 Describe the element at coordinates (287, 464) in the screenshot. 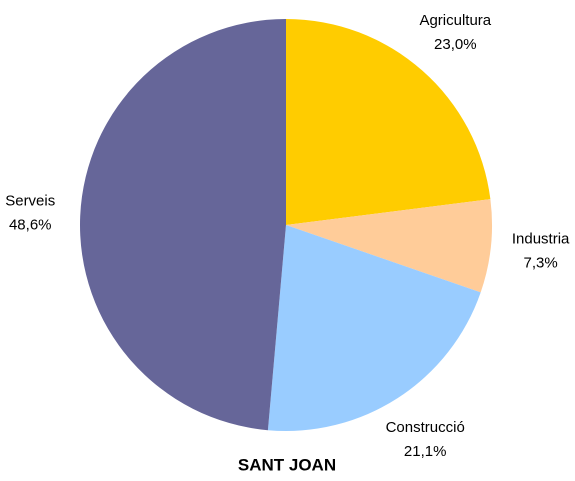

I see `chart-title: SANT JOAN` at that location.